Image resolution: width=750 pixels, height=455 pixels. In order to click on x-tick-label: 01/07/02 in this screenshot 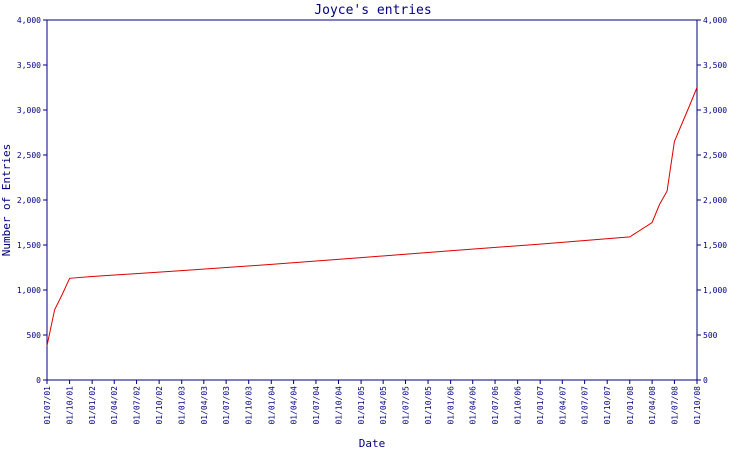, I will do `click(137, 405)`.